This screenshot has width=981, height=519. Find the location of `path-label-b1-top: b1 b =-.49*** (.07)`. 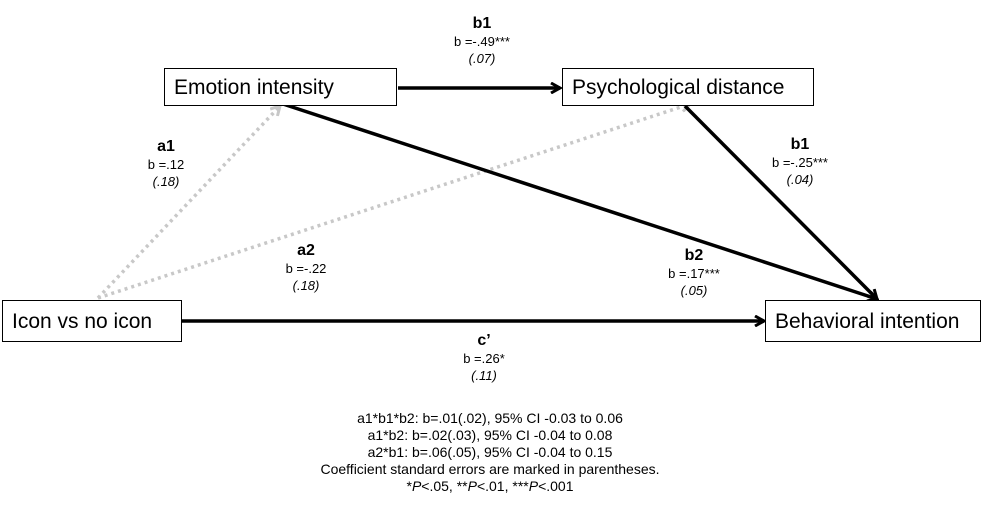

path-label-b1-top: b1 b =-.49*** (.07) is located at coordinates (482, 40).